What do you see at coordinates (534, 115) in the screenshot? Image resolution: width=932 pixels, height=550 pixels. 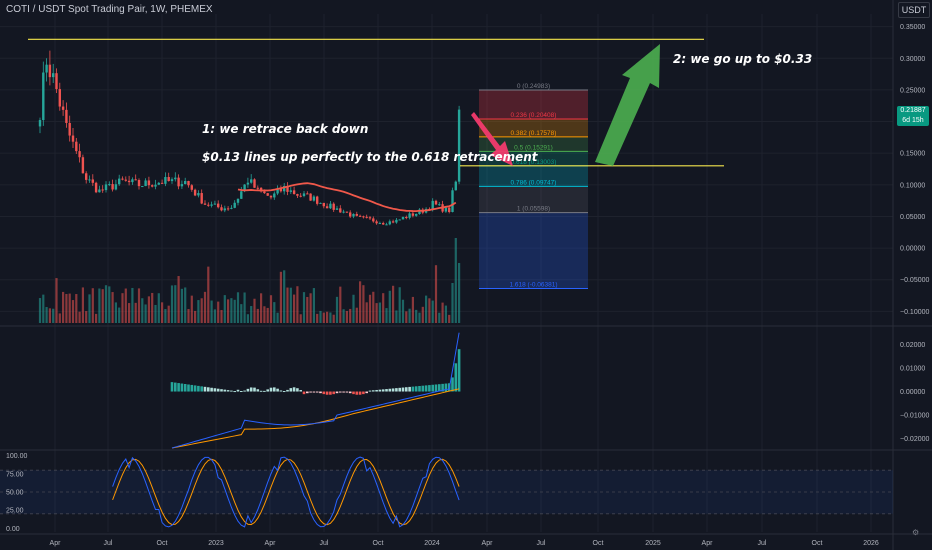 I see `fib-label: 0.236 (0.20408)` at bounding box center [534, 115].